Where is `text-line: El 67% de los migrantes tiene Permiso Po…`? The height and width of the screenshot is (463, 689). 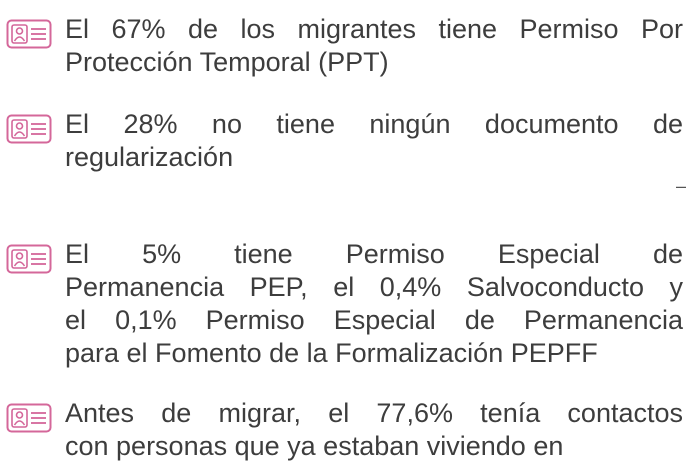 text-line: El 67% de los migrantes tiene Permiso Po… is located at coordinates (374, 29).